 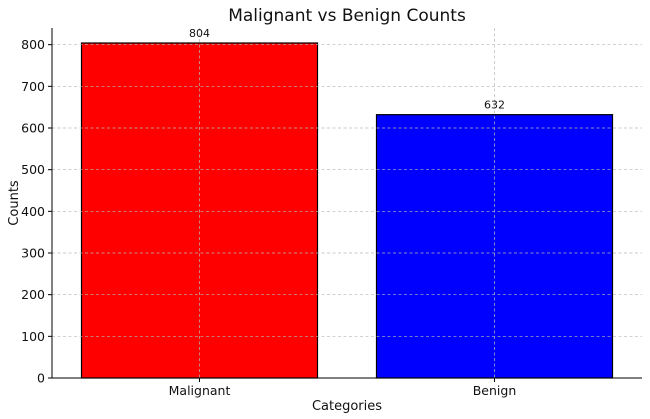 I want to click on x-tick-label: Malignant, so click(x=200, y=390).